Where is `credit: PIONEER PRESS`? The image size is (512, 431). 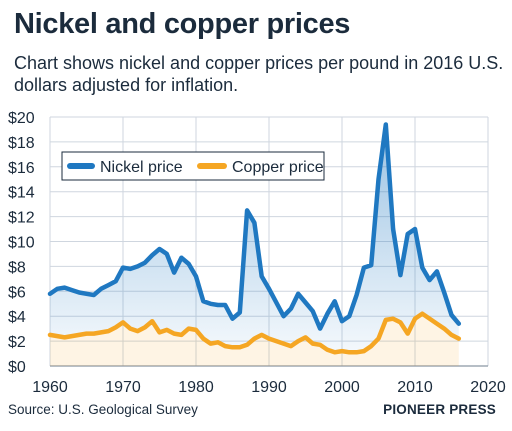 credit: PIONEER PRESS is located at coordinates (439, 409).